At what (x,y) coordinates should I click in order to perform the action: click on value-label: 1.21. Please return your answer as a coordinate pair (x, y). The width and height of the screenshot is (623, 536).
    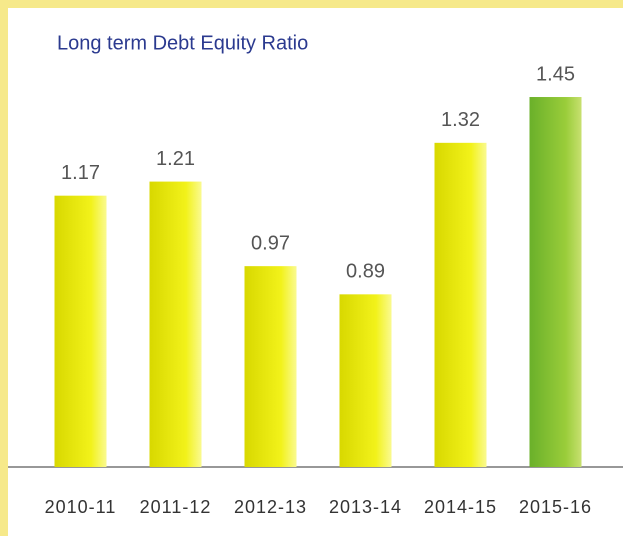
    Looking at the image, I should click on (175, 159).